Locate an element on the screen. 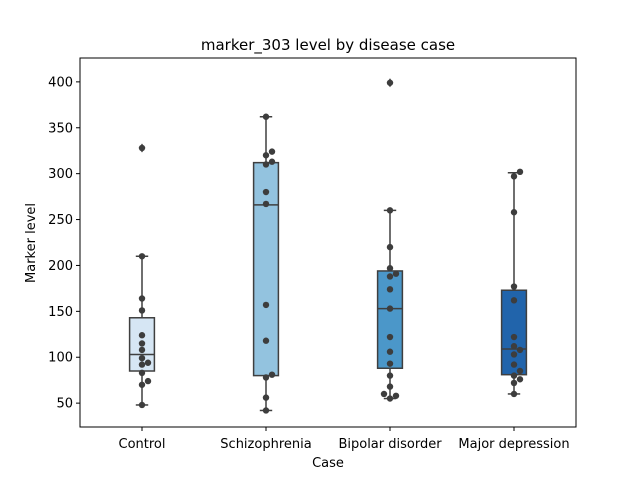 Image resolution: width=640 pixels, height=480 pixels. y-axis-label: Marker level is located at coordinates (31, 243).